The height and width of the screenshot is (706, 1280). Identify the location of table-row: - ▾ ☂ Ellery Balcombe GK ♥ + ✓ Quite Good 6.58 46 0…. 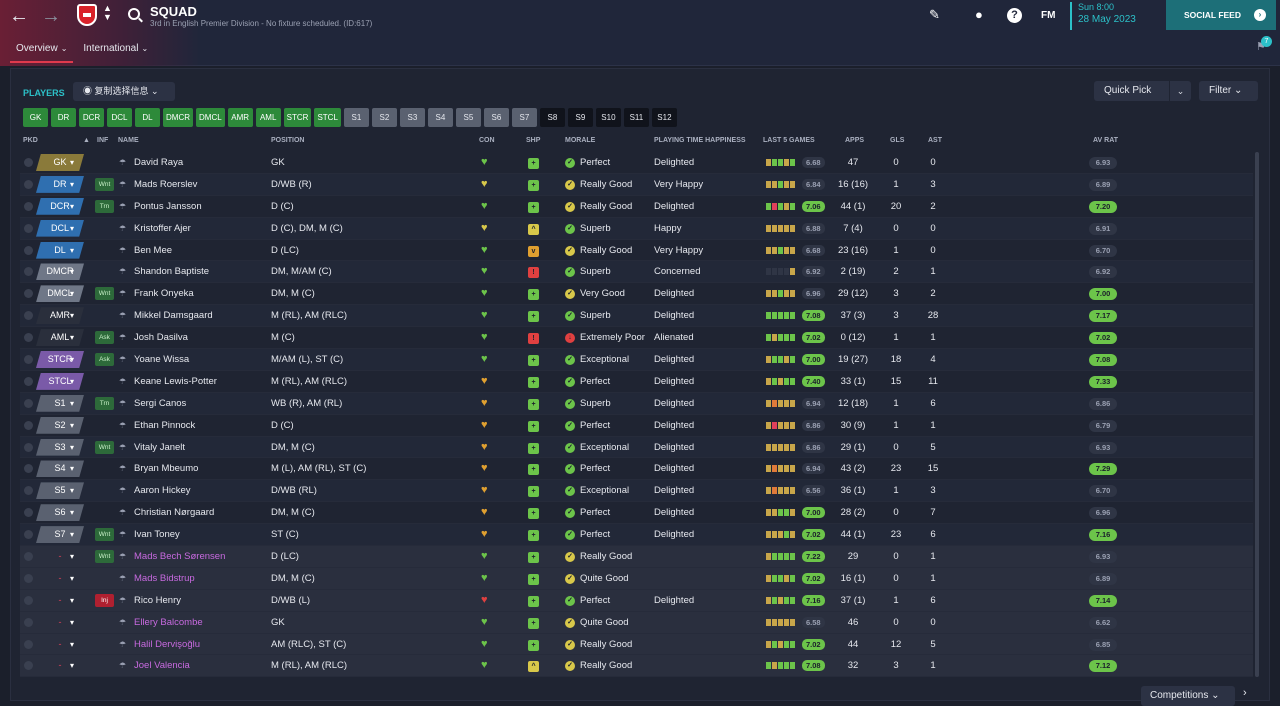
(636, 622).